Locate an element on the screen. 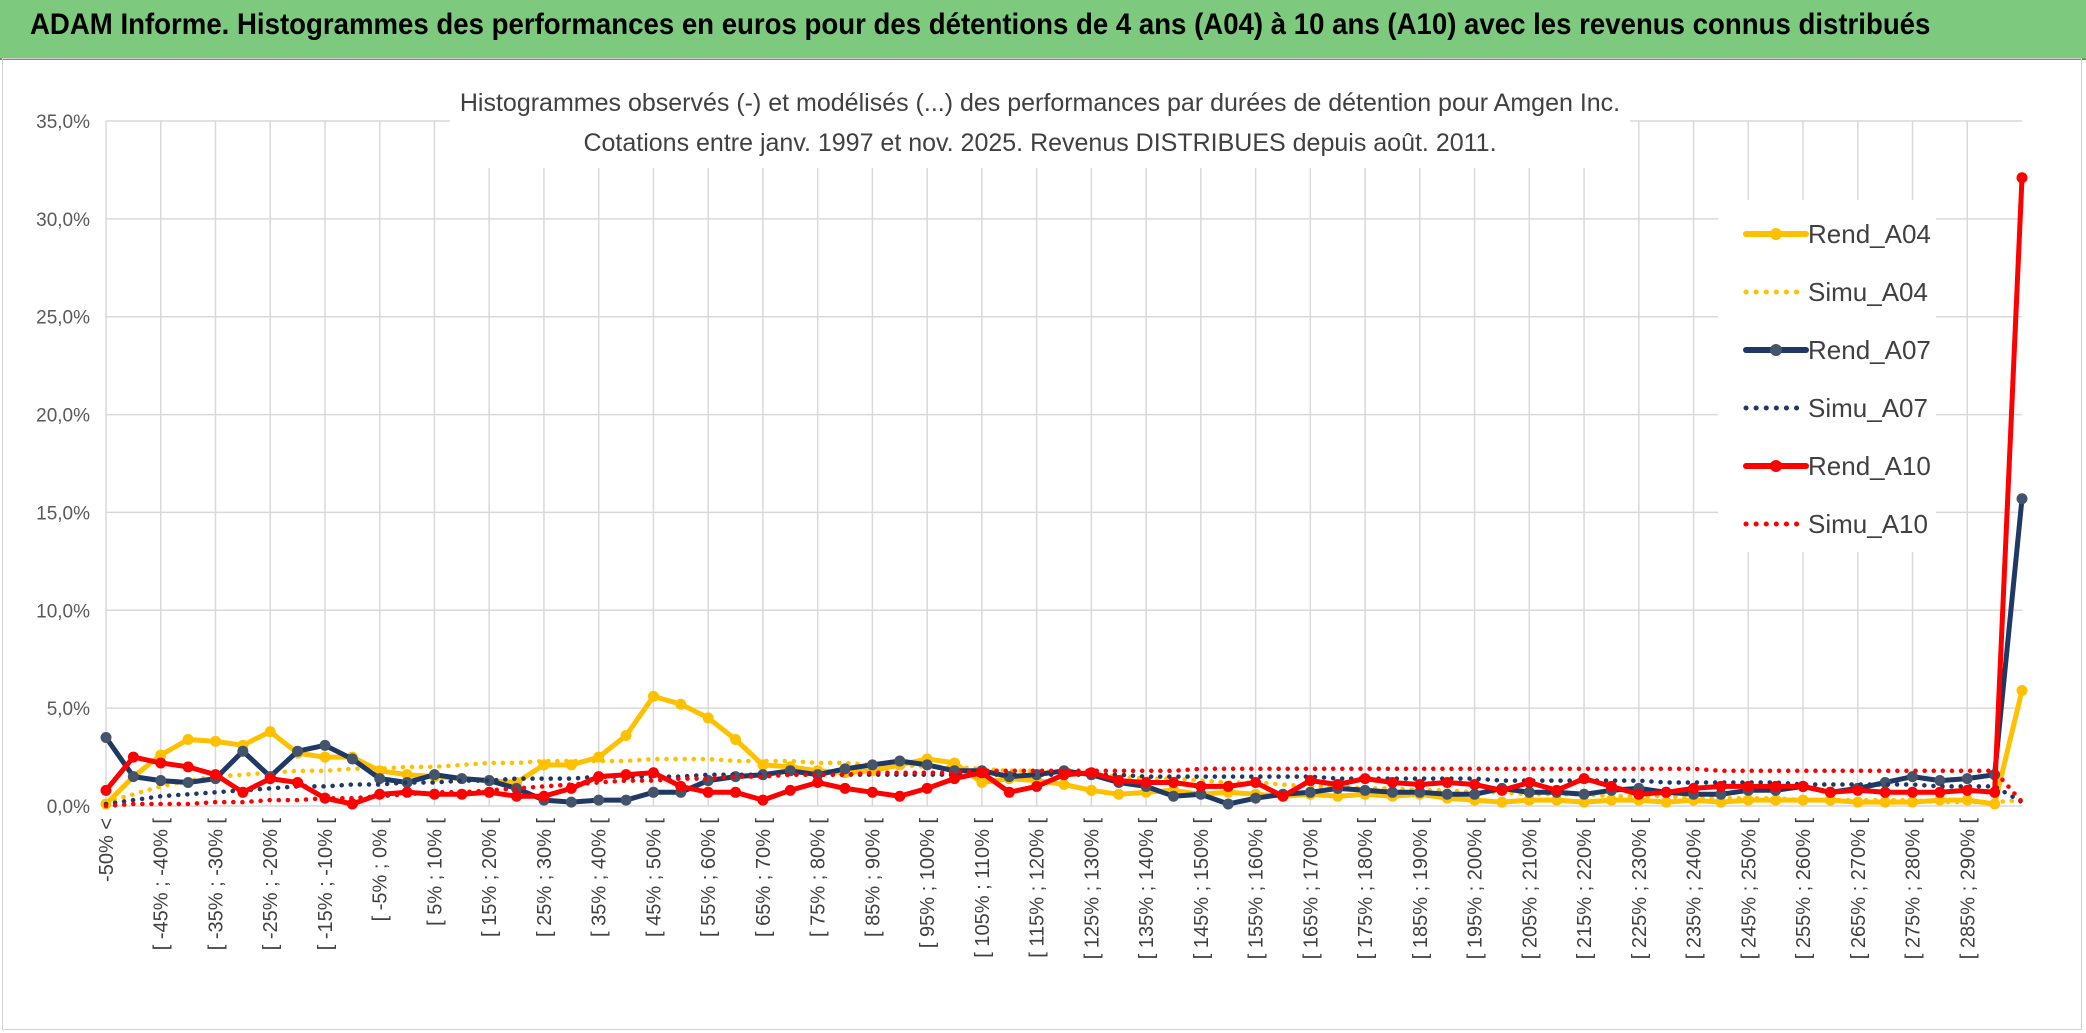 The height and width of the screenshot is (1033, 2086). x-tick-label: [ 235% ; 240% [ is located at coordinates (1695, 889).